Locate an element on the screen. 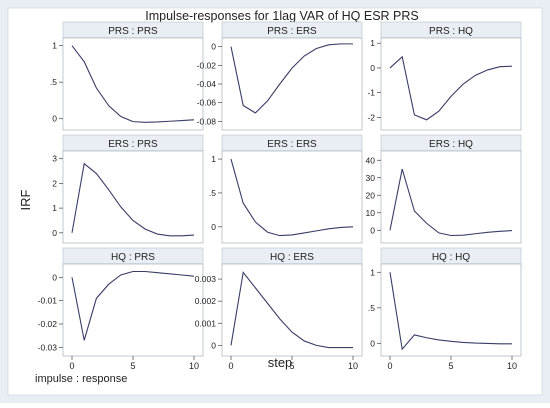  y-tick-label-prs-ers: -0.06 is located at coordinates (207, 103).